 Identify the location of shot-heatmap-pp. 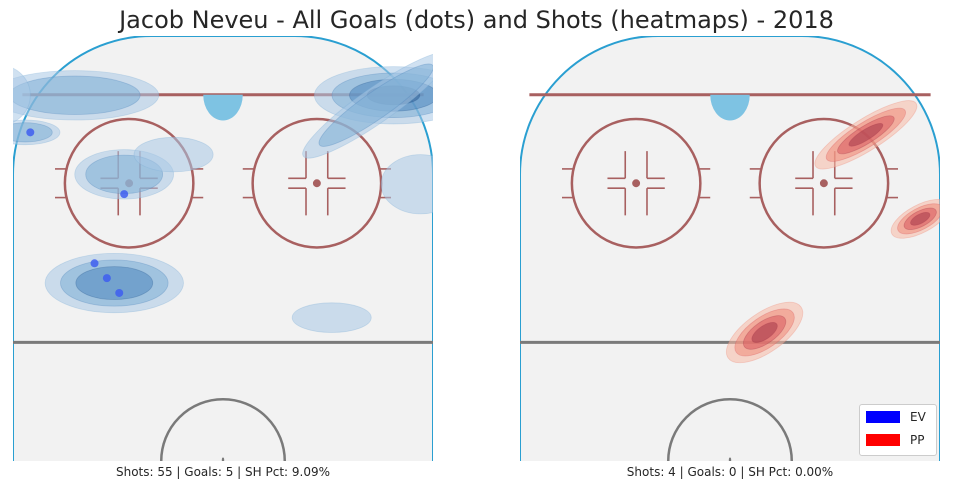
(833, 232).